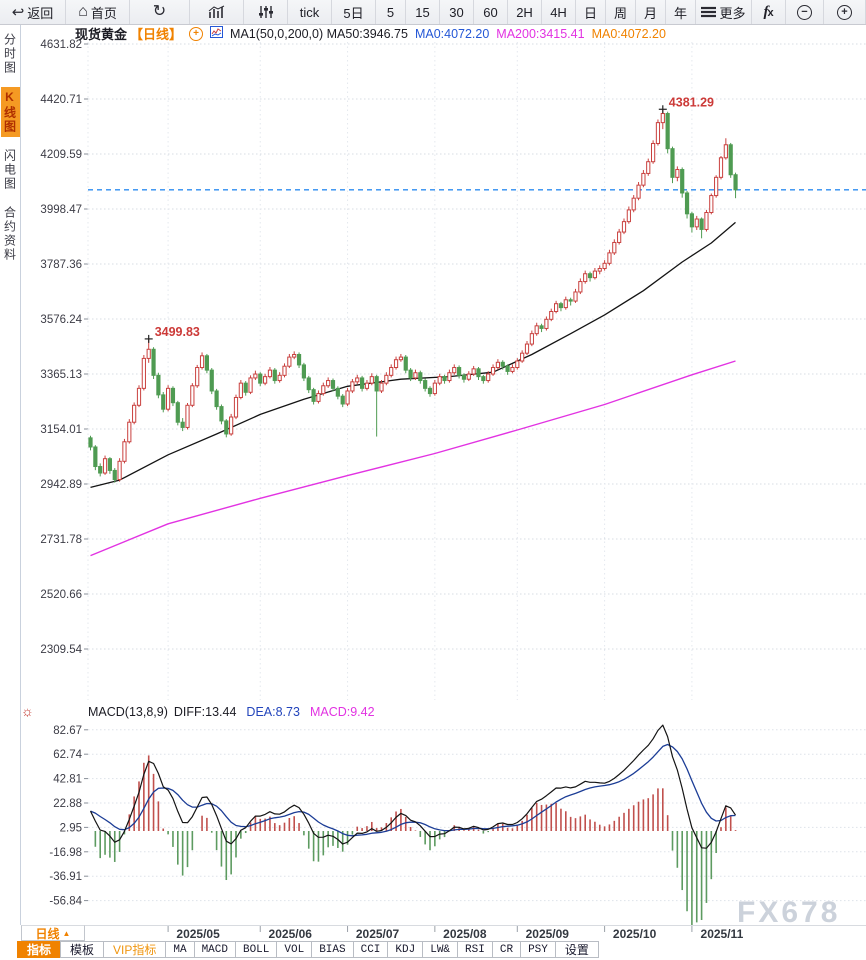  Describe the element at coordinates (378, 934) in the screenshot. I see `svg-text: 2025/07` at that location.